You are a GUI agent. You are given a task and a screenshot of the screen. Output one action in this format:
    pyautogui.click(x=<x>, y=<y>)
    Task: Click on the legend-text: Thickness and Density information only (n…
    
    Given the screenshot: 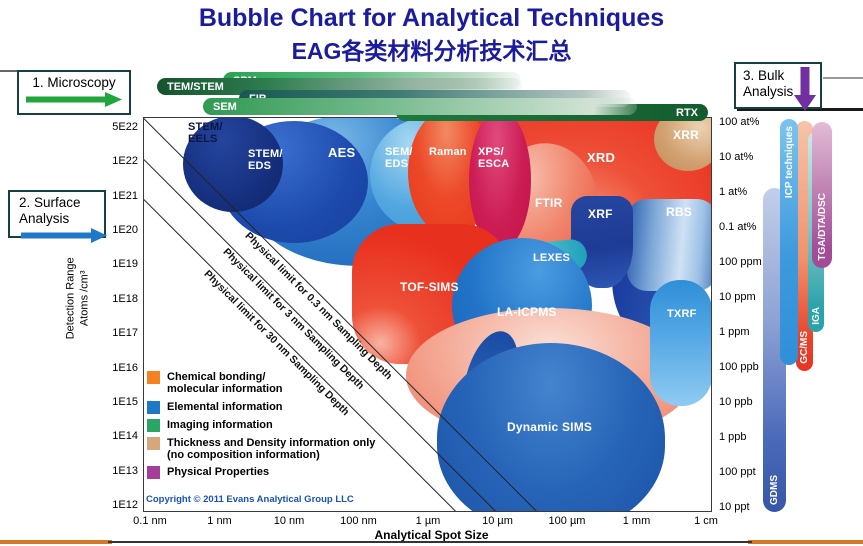 What is the action you would take?
    pyautogui.click(x=271, y=449)
    